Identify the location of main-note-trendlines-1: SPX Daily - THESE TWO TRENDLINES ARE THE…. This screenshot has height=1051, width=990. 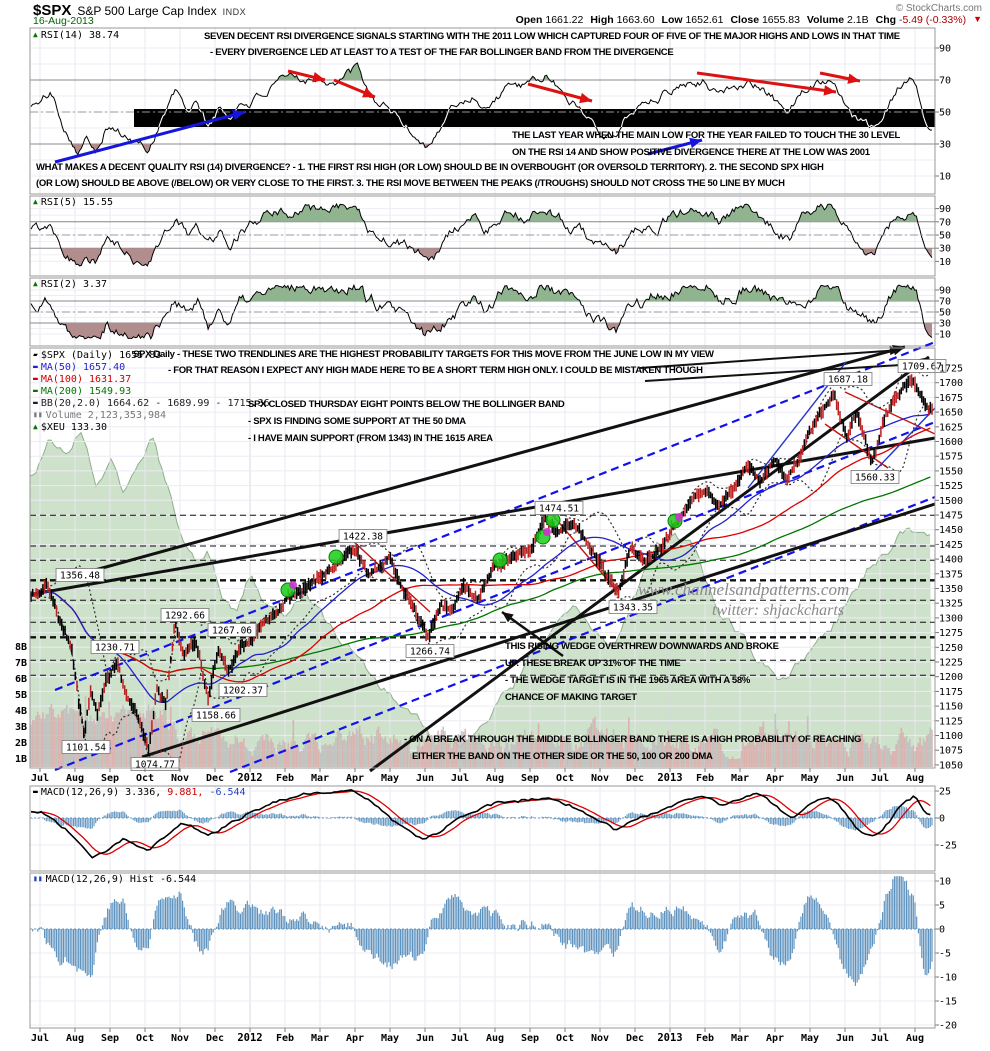
(423, 354).